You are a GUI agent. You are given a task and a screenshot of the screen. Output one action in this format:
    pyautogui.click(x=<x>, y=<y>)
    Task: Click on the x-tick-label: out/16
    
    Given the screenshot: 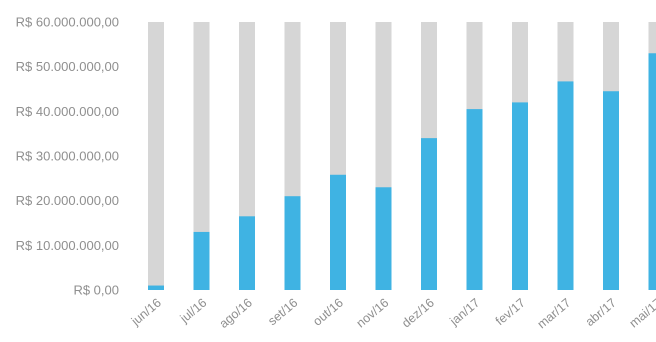 What is the action you would take?
    pyautogui.click(x=328, y=312)
    